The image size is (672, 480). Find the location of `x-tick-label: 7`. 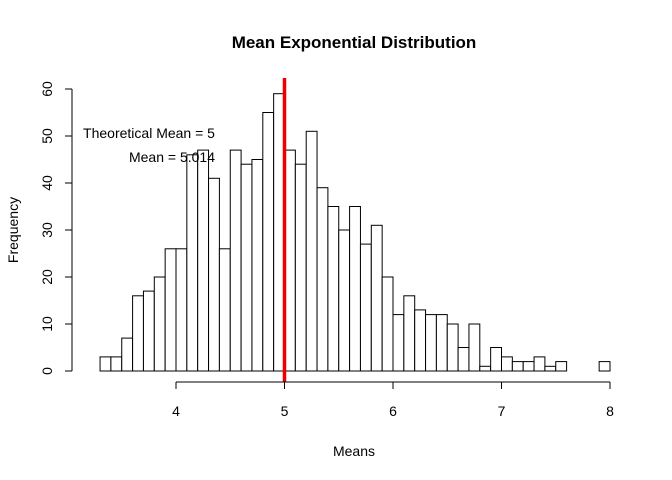

x-tick-label: 7 is located at coordinates (502, 411).